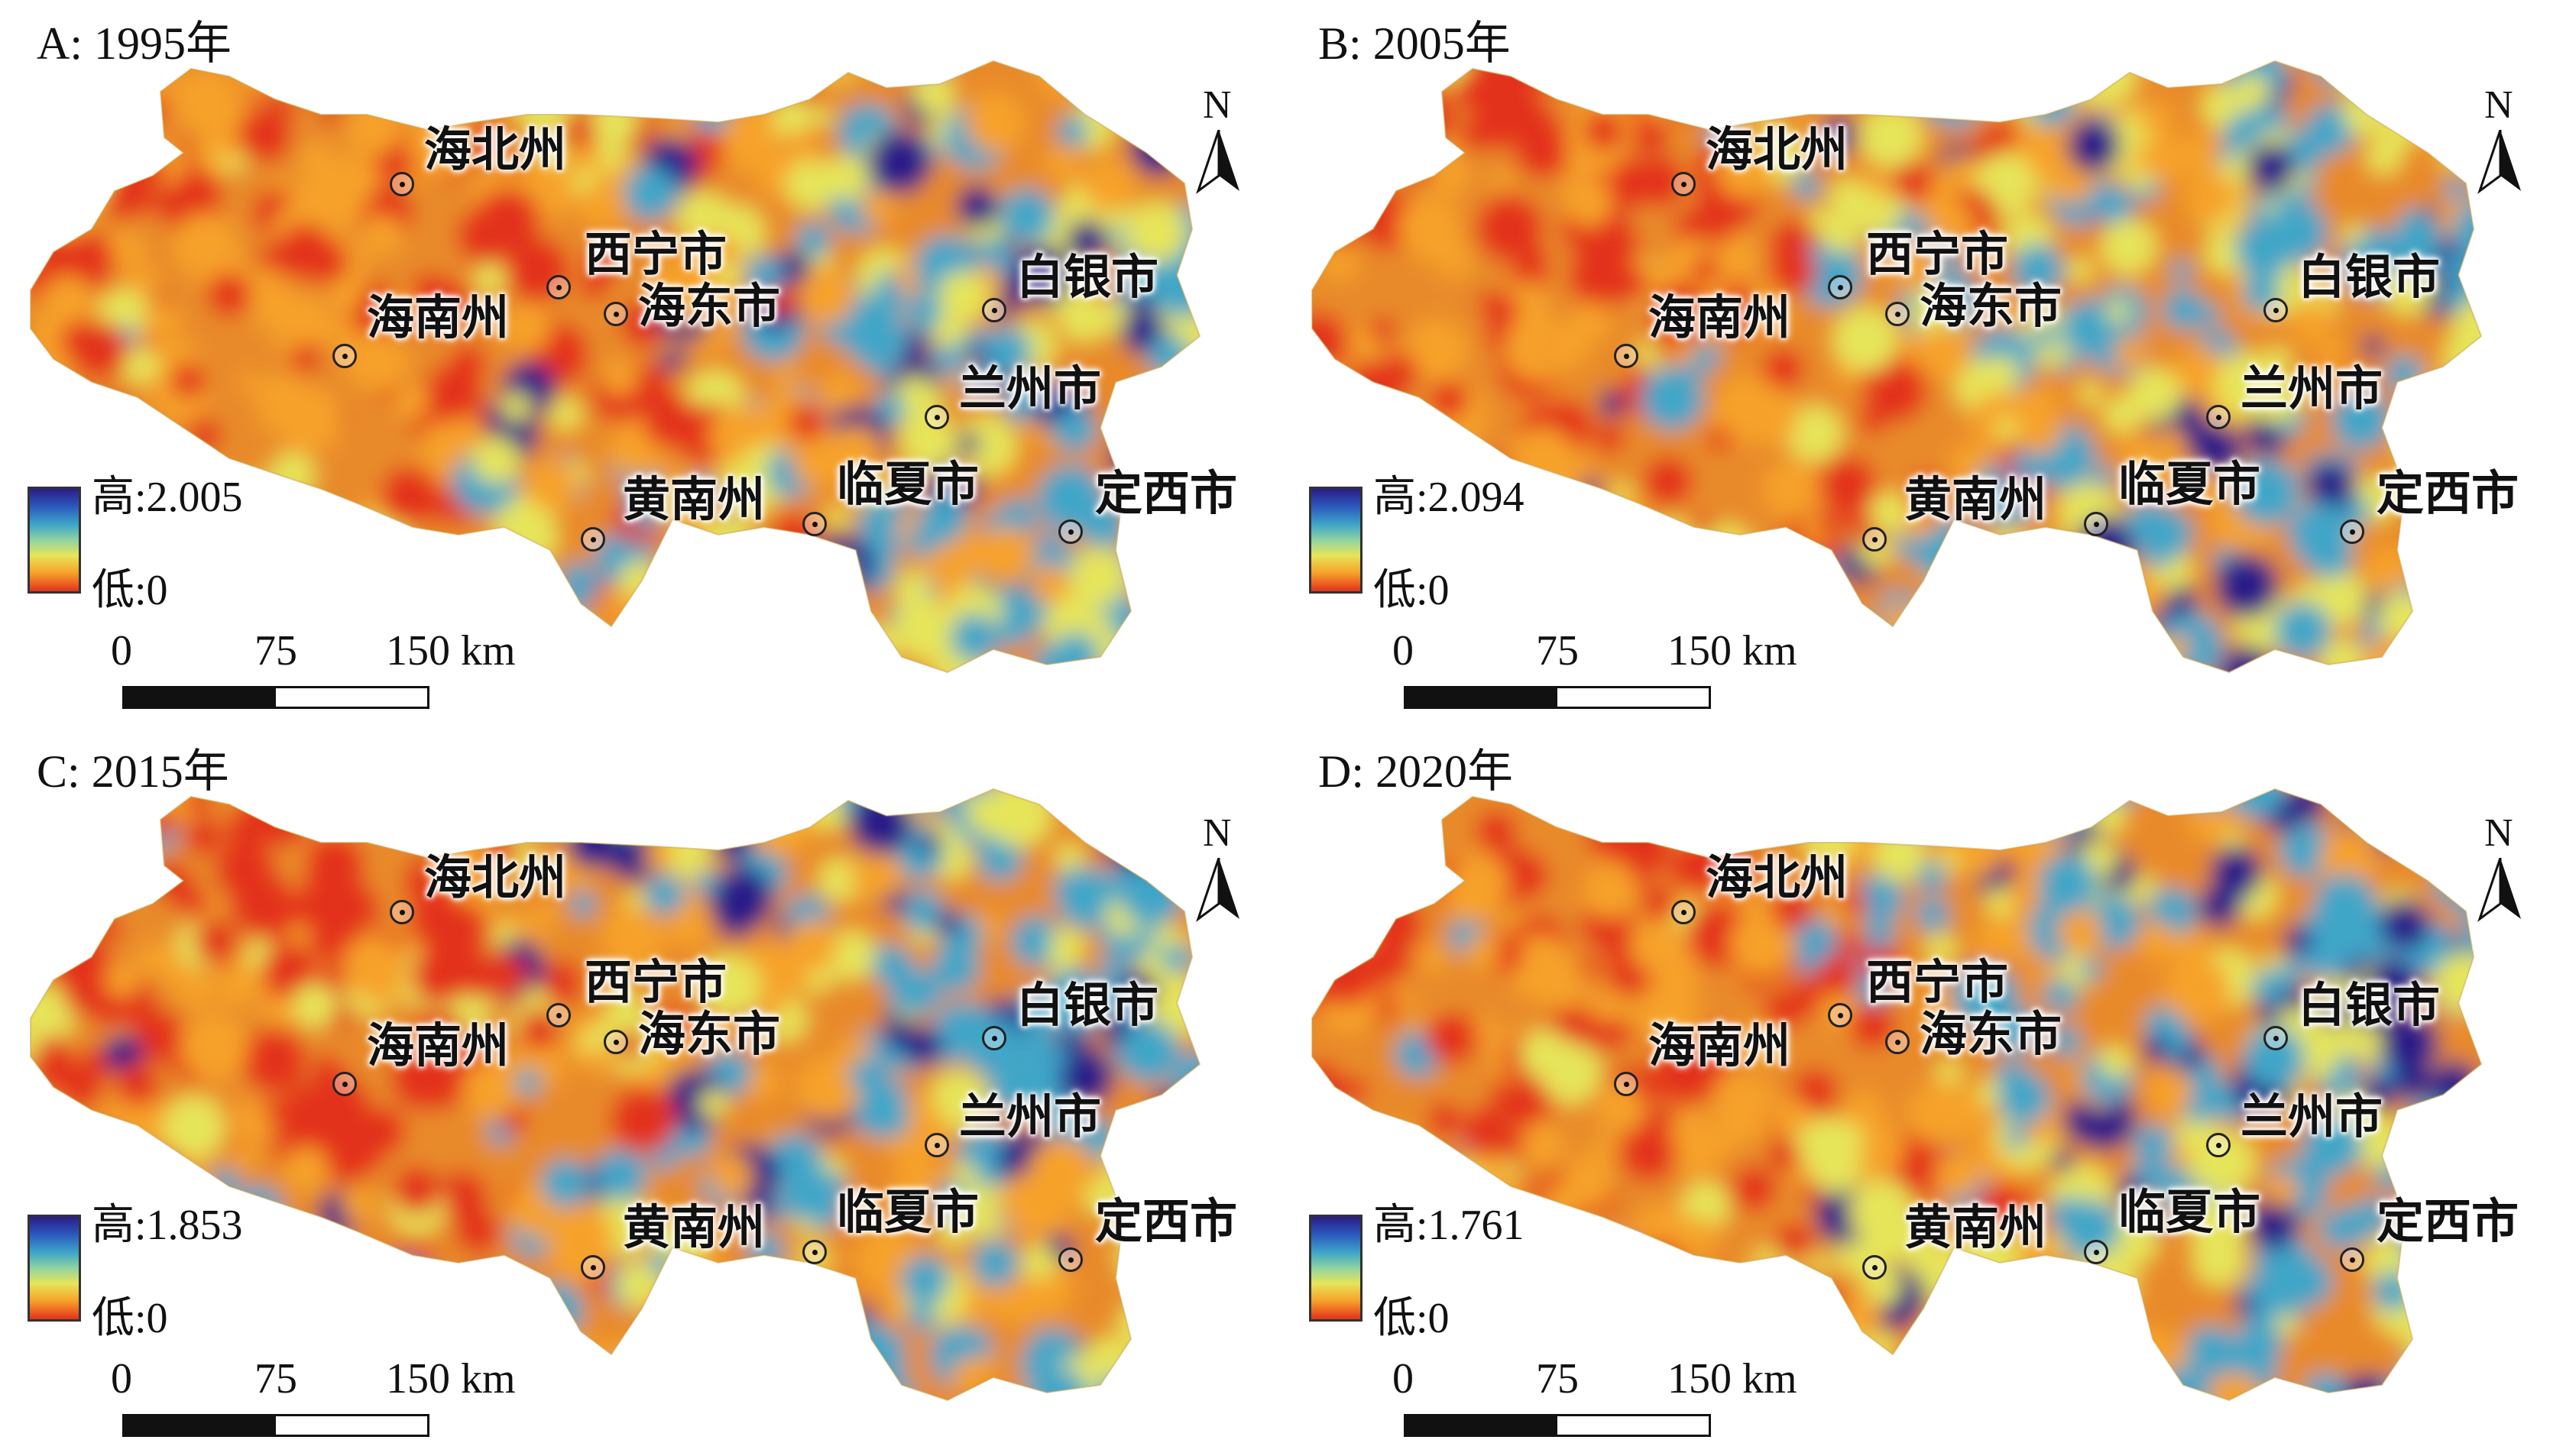 This screenshot has width=2563, height=1456. I want to click on city-marker-haibei, so click(402, 912).